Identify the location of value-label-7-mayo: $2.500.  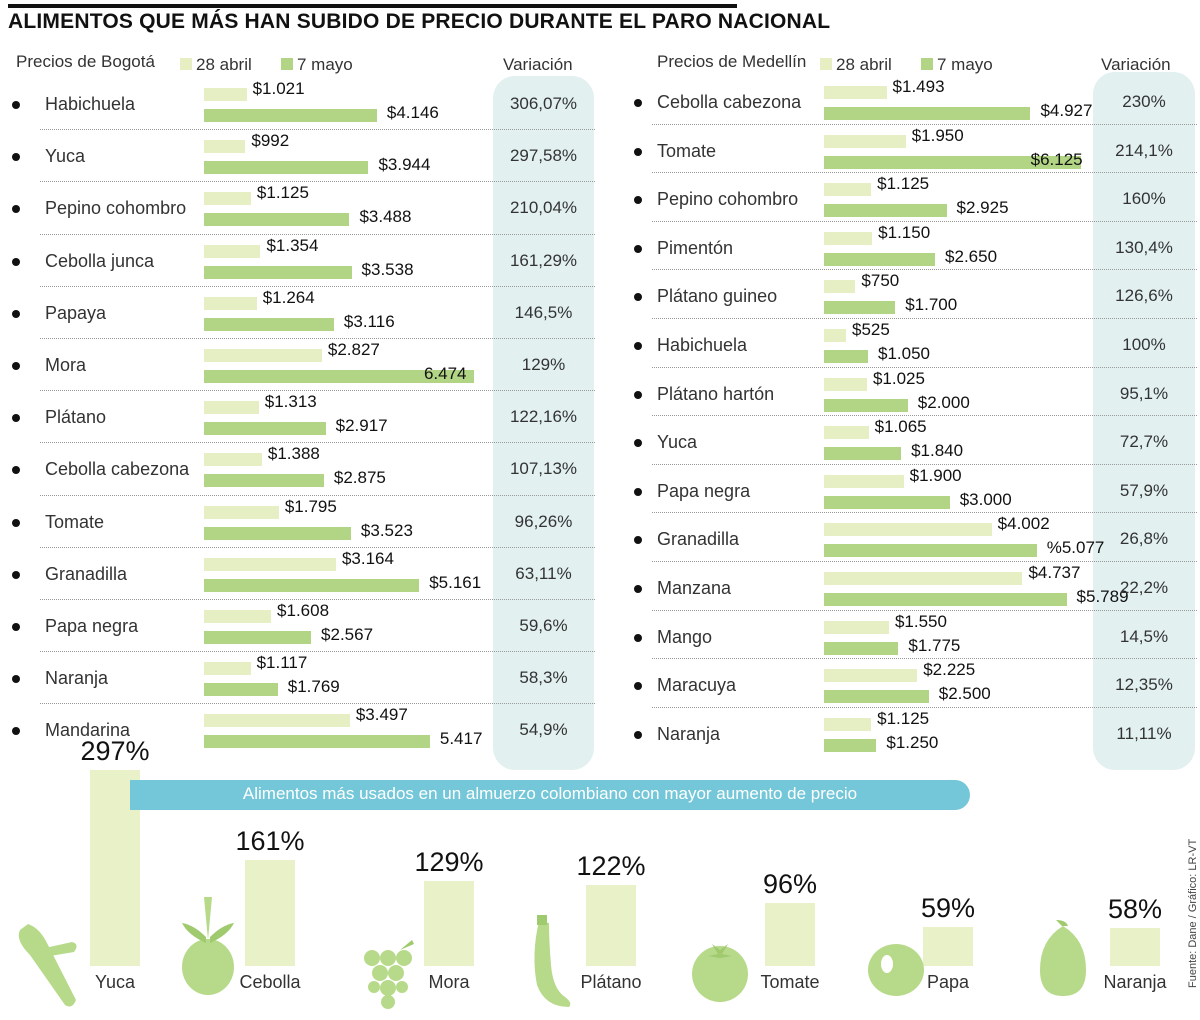
(964, 694).